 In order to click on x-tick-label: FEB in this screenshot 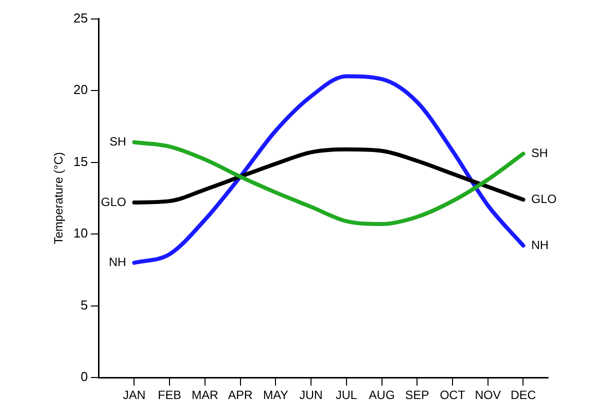, I will do `click(170, 395)`.